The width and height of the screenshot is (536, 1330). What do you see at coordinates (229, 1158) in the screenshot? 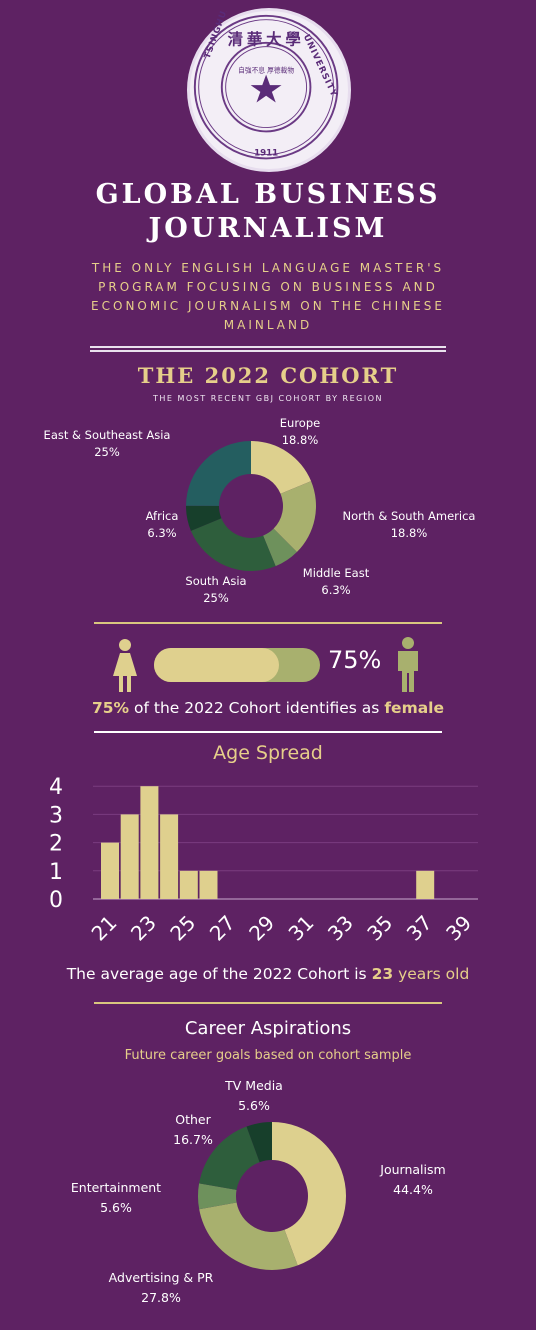
I see `donut-slice-other` at bounding box center [229, 1158].